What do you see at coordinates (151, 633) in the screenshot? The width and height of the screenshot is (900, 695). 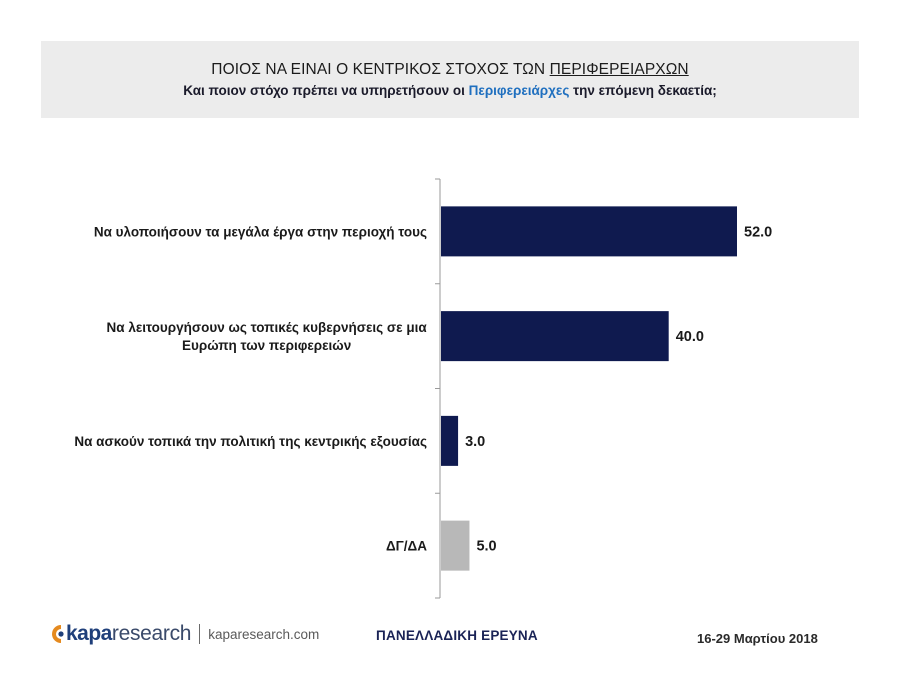 I see `logo-research-text: research` at bounding box center [151, 633].